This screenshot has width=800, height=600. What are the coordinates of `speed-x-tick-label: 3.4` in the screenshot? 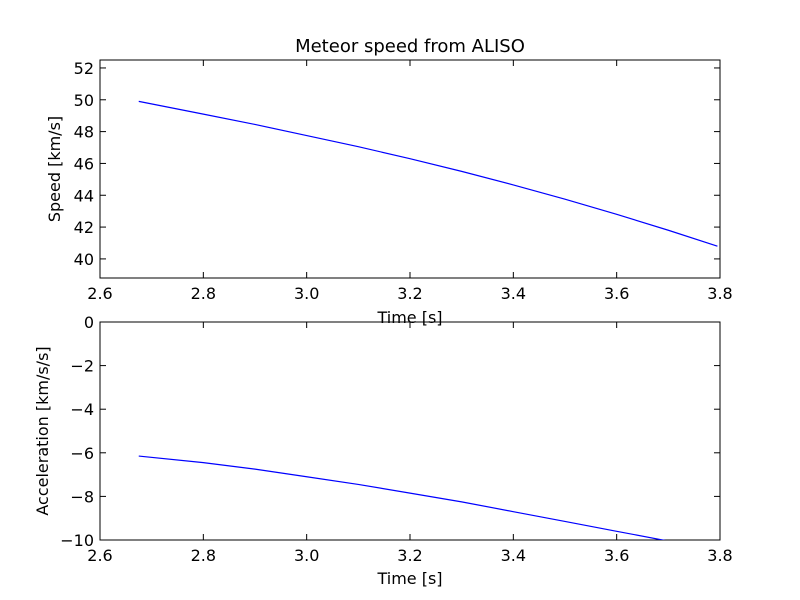 It's located at (513, 293).